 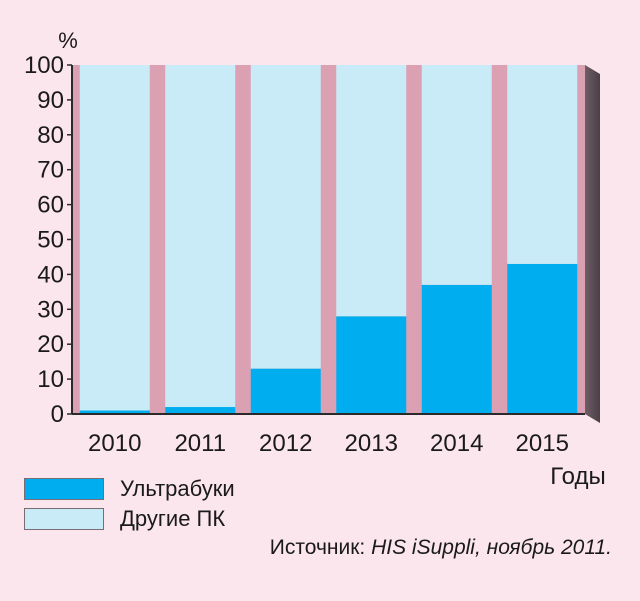 I want to click on x-tick-label-2015: 2015, so click(x=542, y=443).